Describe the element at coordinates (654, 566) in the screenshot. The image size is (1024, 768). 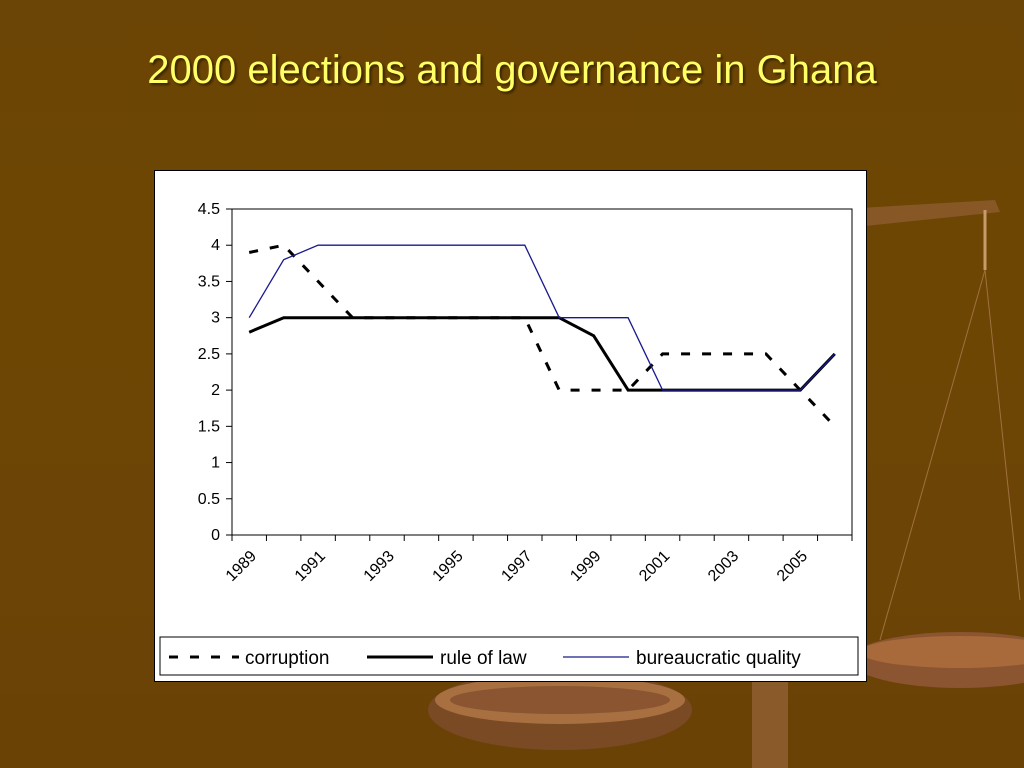
I see `x-tick-label: 2001` at that location.